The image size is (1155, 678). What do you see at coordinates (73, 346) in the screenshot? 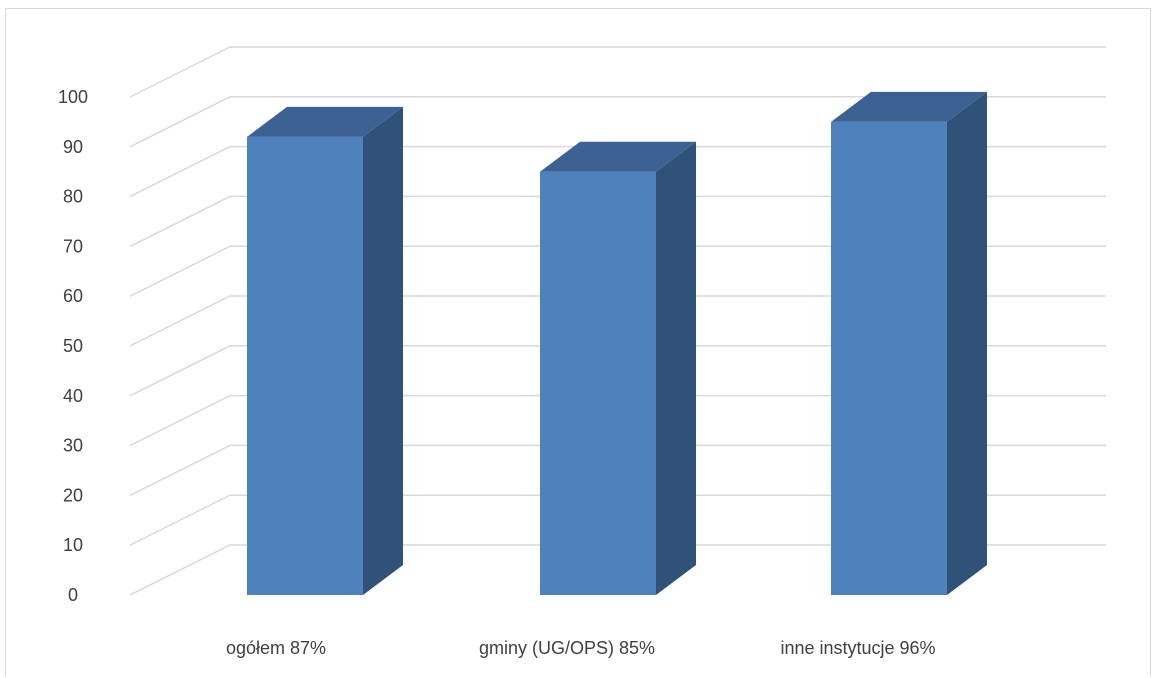
I see `y-tick-label: 50` at bounding box center [73, 346].